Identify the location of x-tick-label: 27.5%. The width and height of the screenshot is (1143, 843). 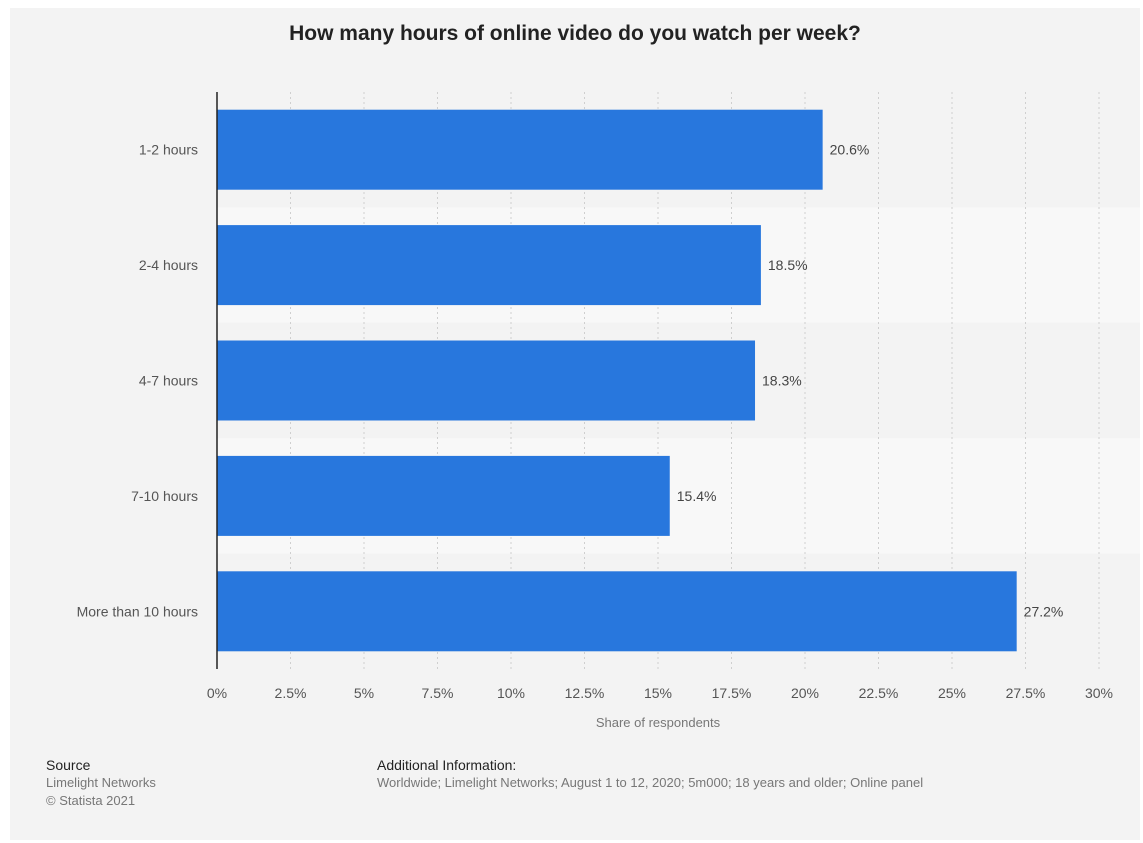
(1026, 693).